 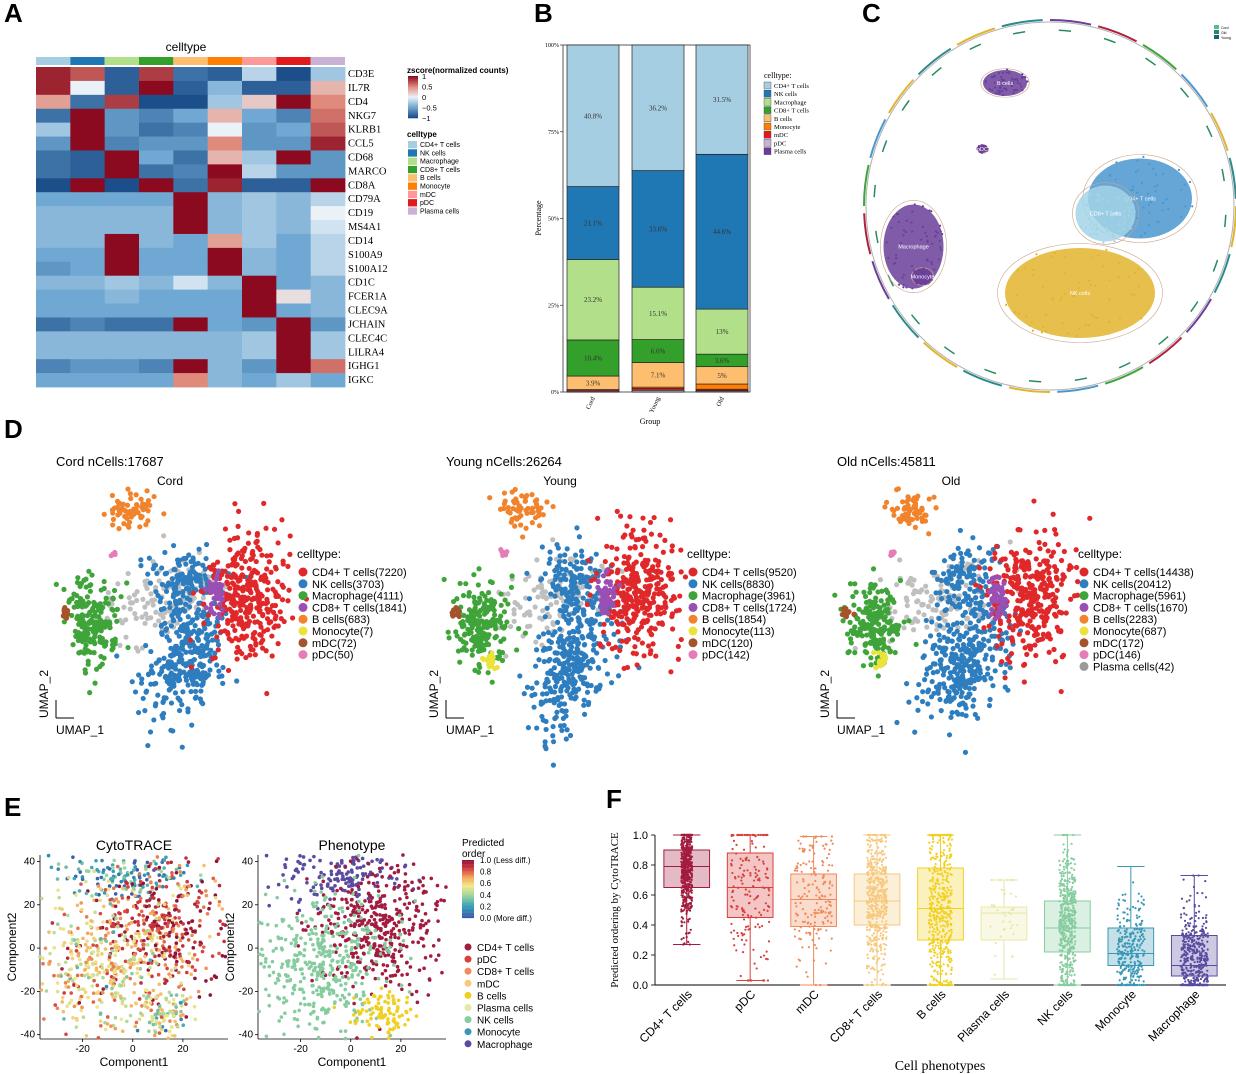 I want to click on cluster-cd8plus-t-cells-point, so click(x=1113, y=235).